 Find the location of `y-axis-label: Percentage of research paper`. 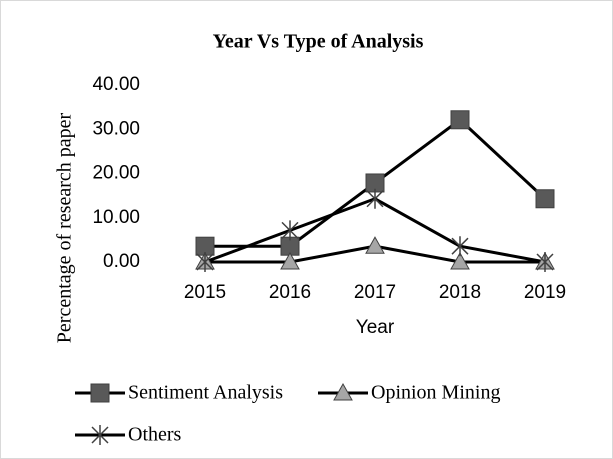

y-axis-label: Percentage of research paper is located at coordinates (65, 227).